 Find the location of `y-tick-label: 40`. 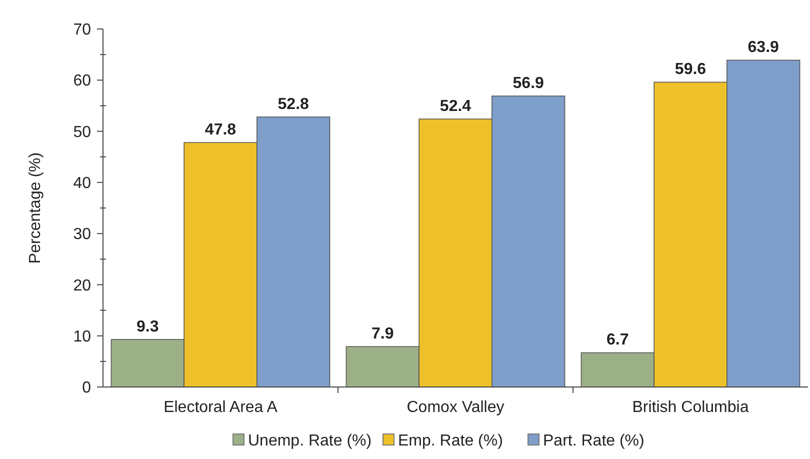

y-tick-label: 40 is located at coordinates (82, 183).